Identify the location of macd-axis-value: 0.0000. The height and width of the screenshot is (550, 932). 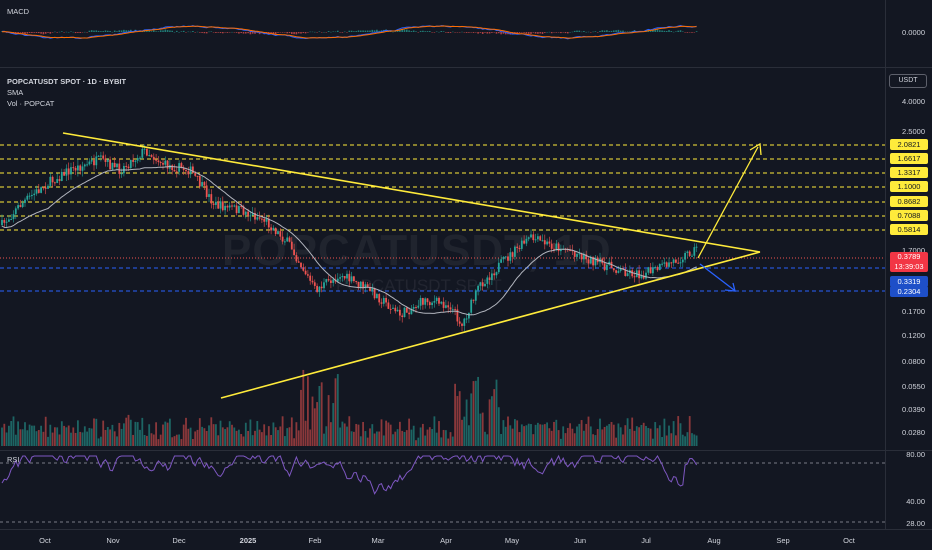
(913, 32).